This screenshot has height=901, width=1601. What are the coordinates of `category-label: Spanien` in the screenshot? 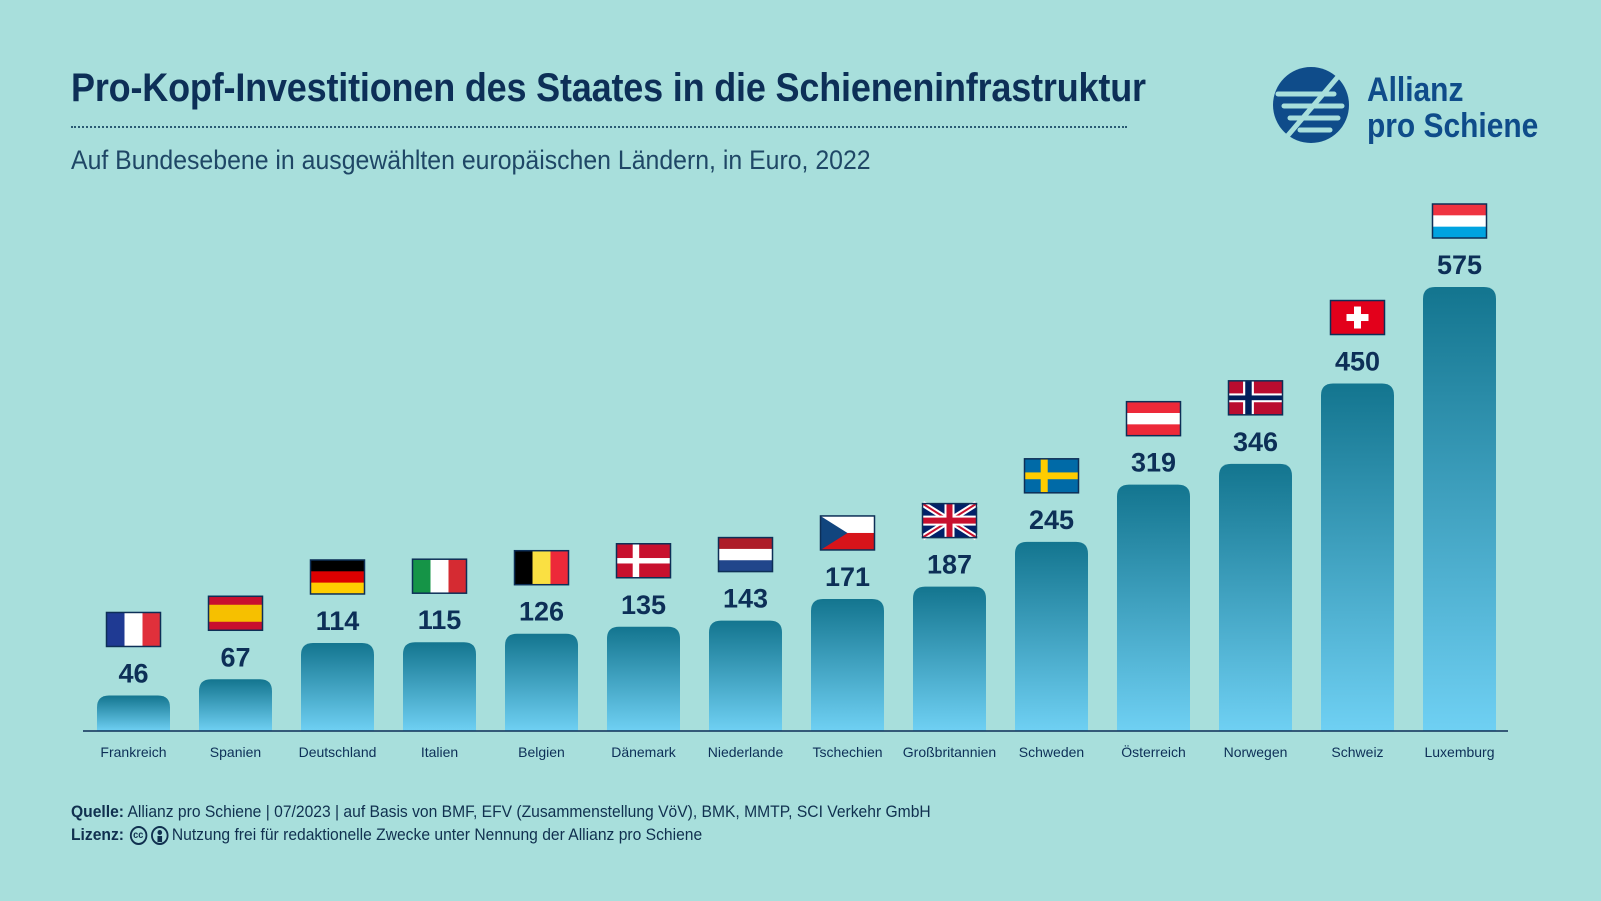 It's located at (235, 752).